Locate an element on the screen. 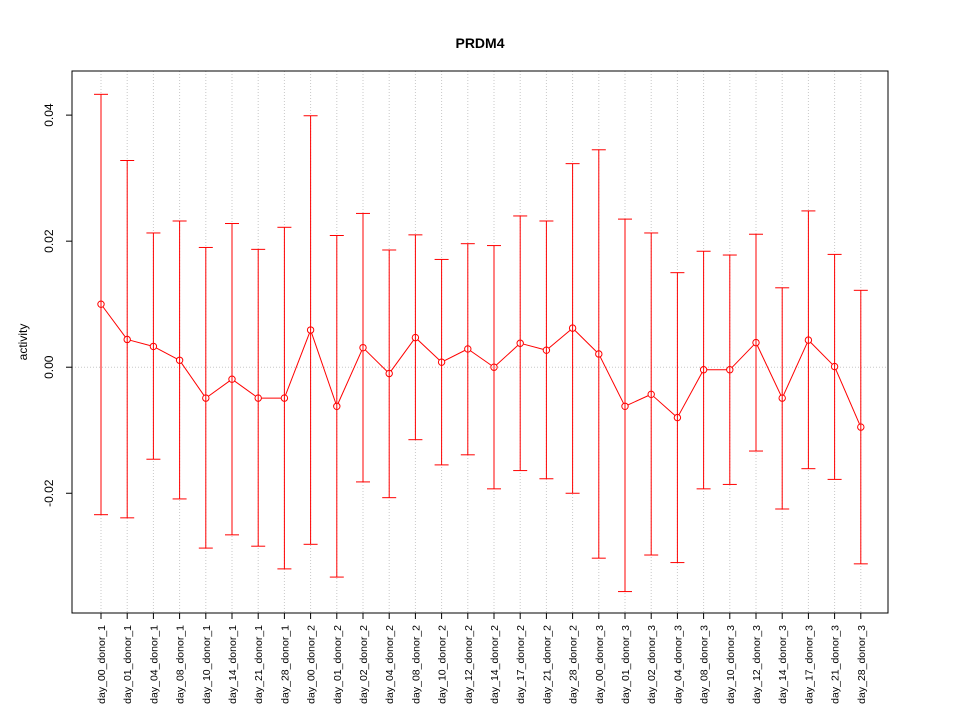  x-tick-label: day_01_donor_2 is located at coordinates (338, 664).